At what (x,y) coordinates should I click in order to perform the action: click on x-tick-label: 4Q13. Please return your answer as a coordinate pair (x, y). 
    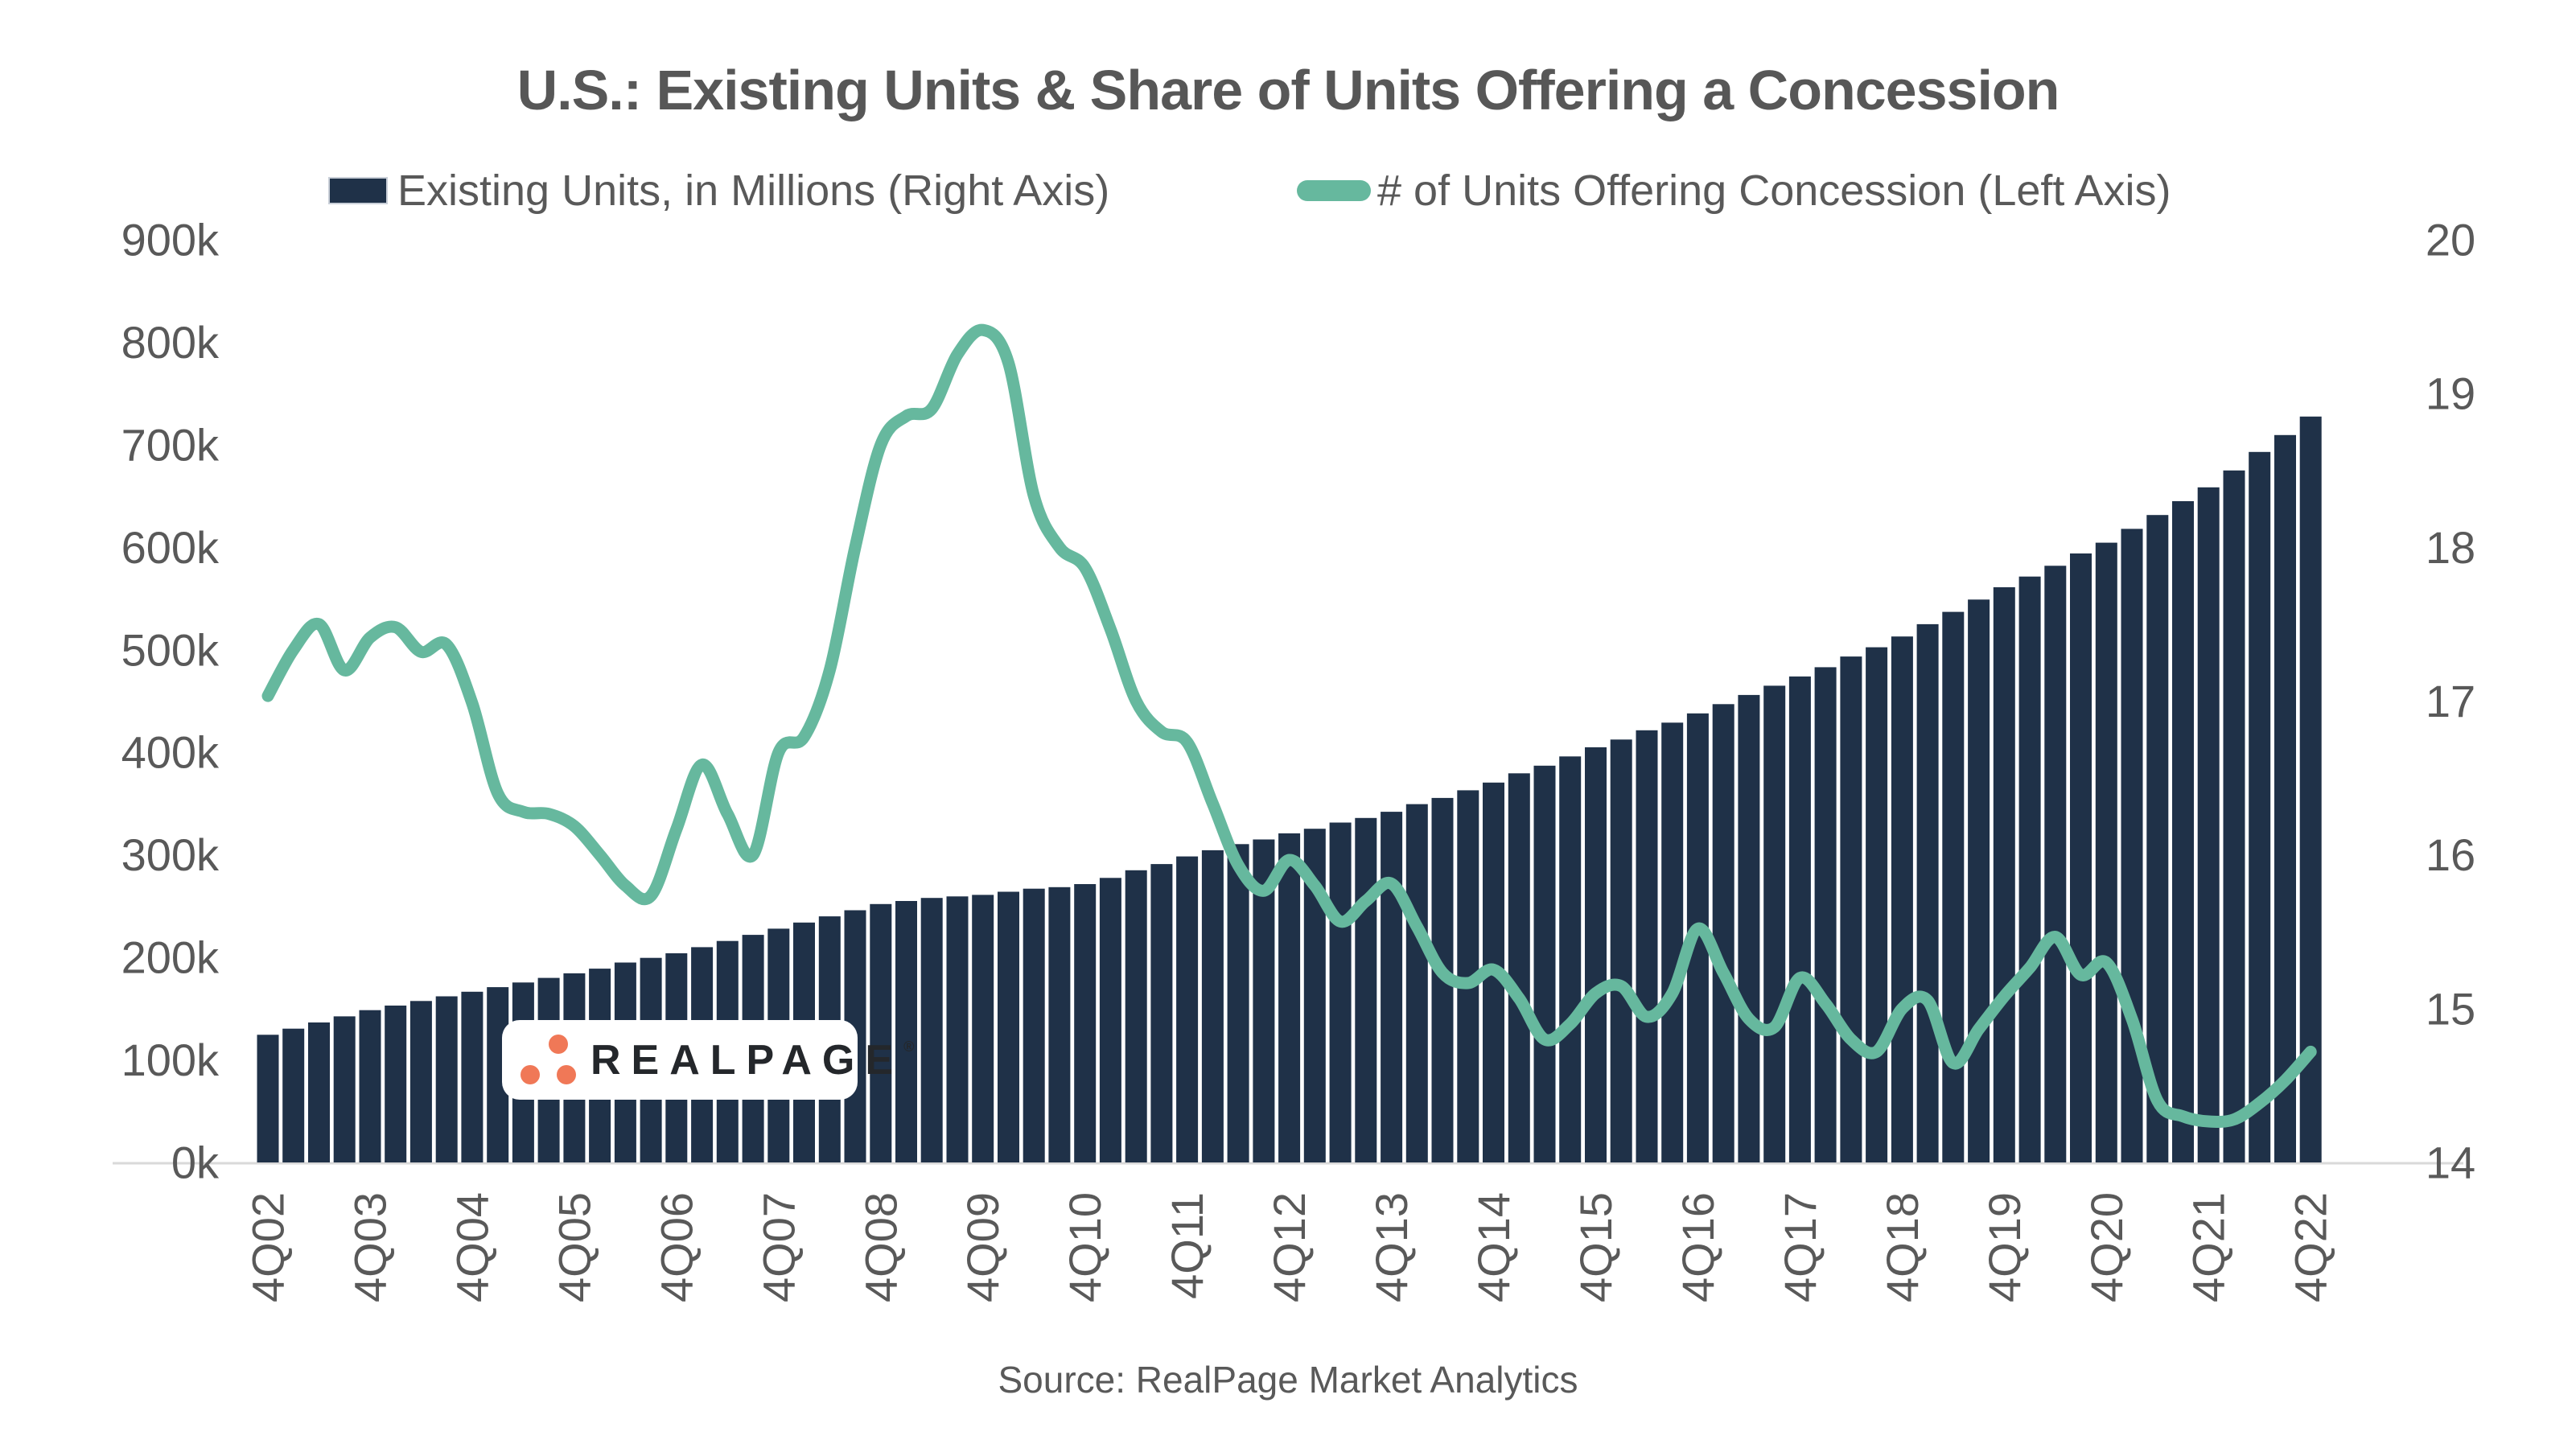
    Looking at the image, I should click on (1391, 1247).